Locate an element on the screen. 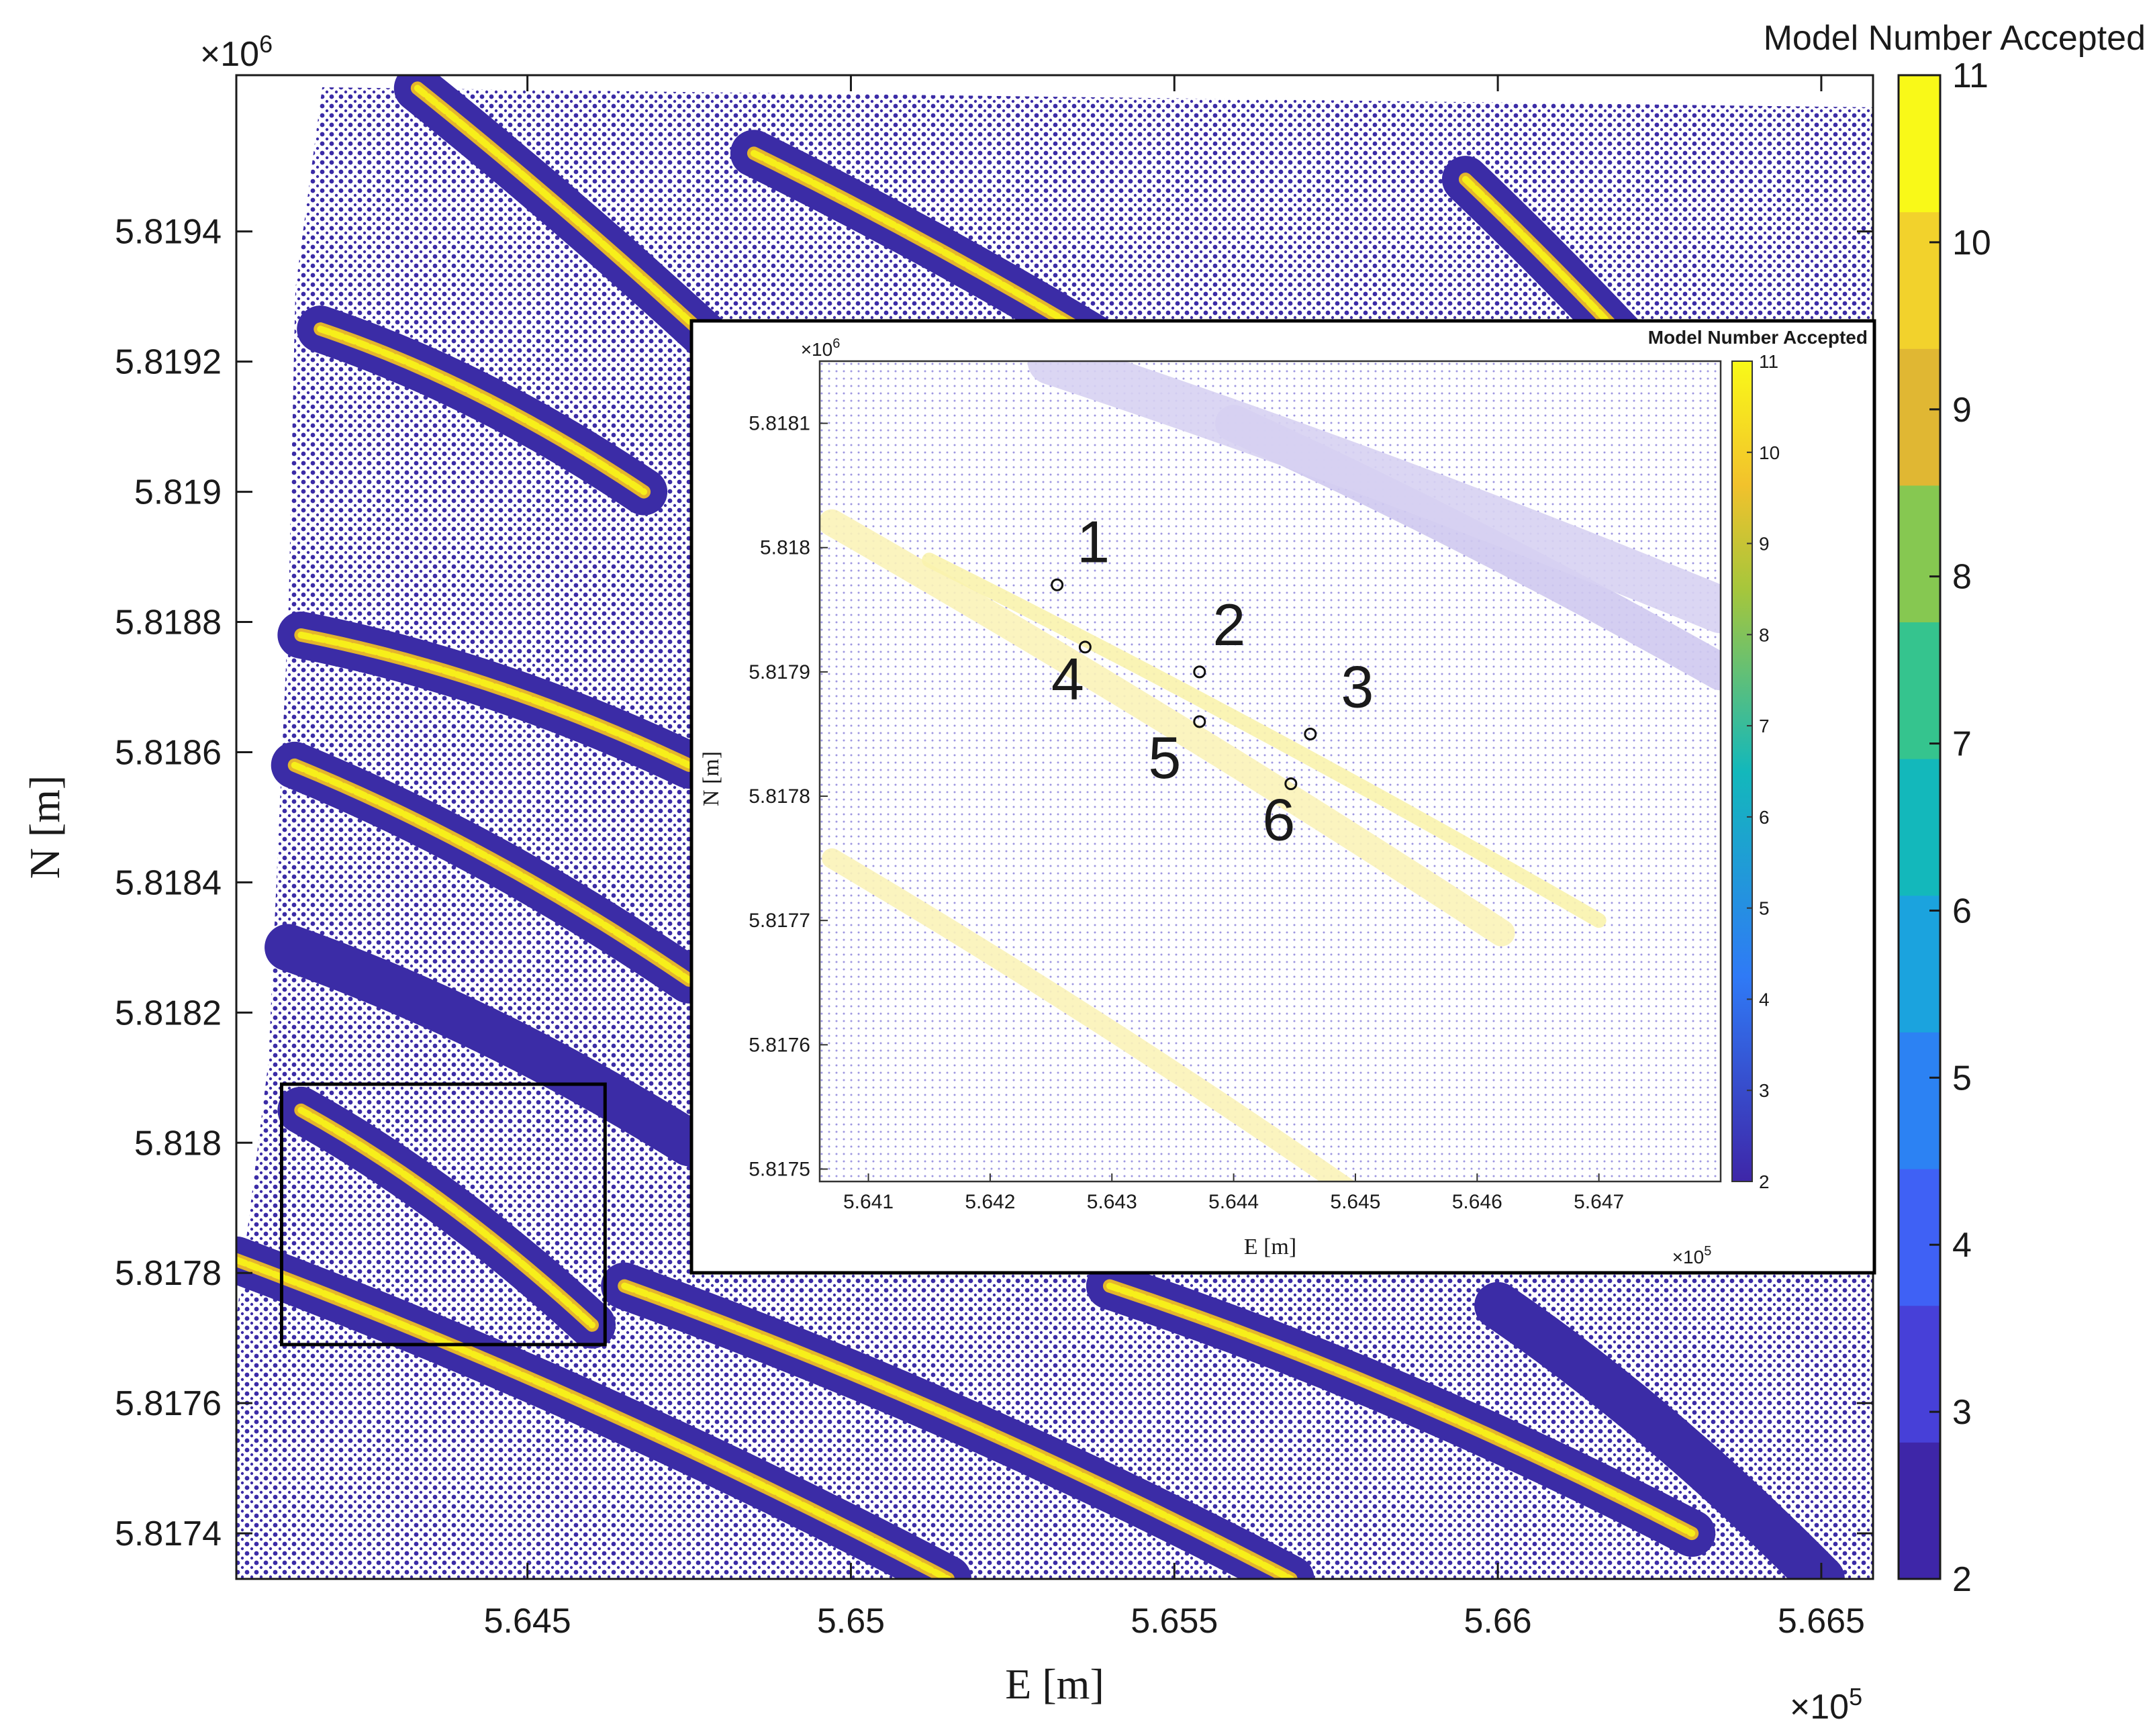 Image resolution: width=2155 pixels, height=1736 pixels. main-colorbar-tick-label: 7 is located at coordinates (1962, 744).